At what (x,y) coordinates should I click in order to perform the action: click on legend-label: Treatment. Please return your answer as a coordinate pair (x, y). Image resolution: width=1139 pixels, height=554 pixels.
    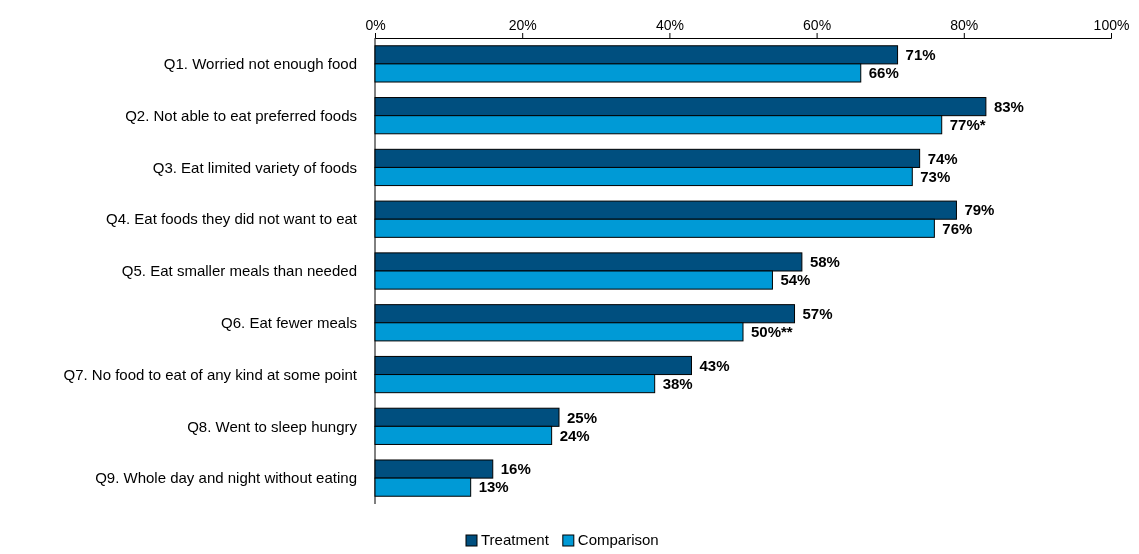
    Looking at the image, I should click on (515, 539).